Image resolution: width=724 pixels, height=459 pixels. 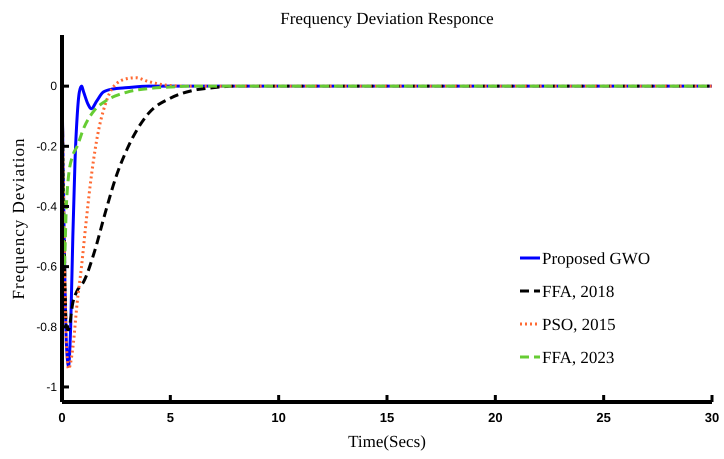 I want to click on x-tick-label: 30, so click(x=712, y=417).